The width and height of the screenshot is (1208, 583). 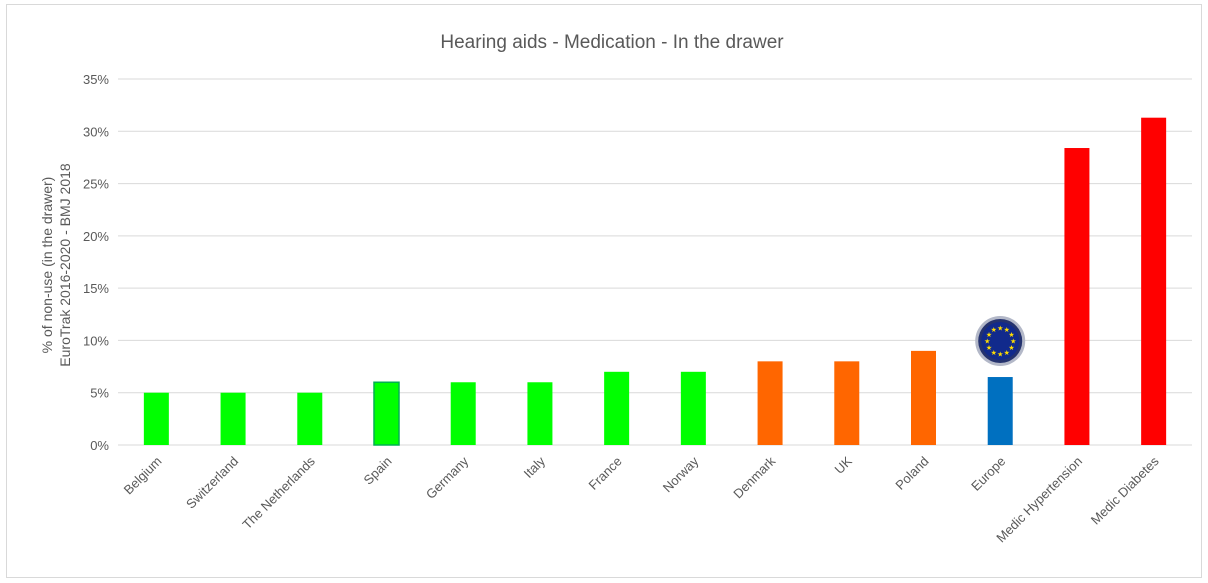 What do you see at coordinates (681, 474) in the screenshot?
I see `x-tick-label: Norway` at bounding box center [681, 474].